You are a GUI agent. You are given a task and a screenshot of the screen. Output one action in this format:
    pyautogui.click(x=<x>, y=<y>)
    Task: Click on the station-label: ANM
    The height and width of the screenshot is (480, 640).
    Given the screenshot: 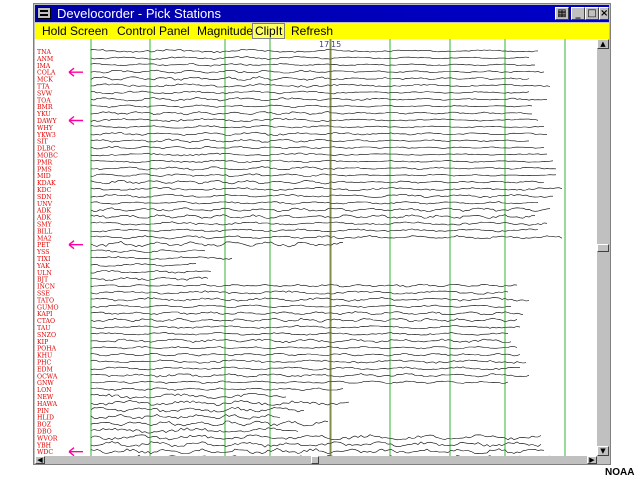 What is the action you would take?
    pyautogui.click(x=45, y=59)
    